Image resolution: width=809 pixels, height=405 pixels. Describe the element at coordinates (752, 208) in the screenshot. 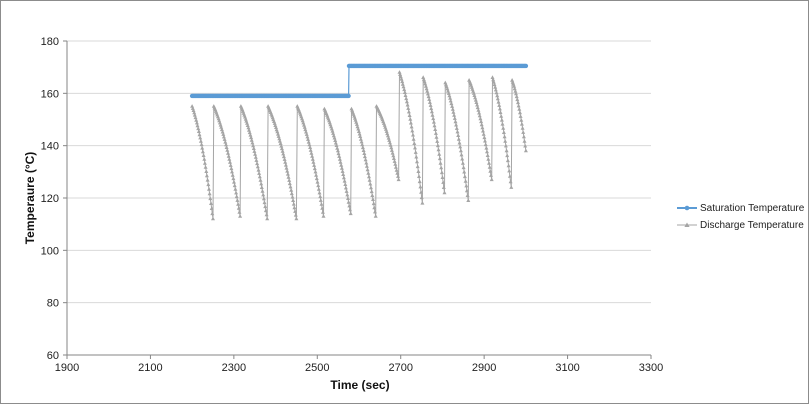

I see `legend-label-saturation: Saturation Temperature` at that location.